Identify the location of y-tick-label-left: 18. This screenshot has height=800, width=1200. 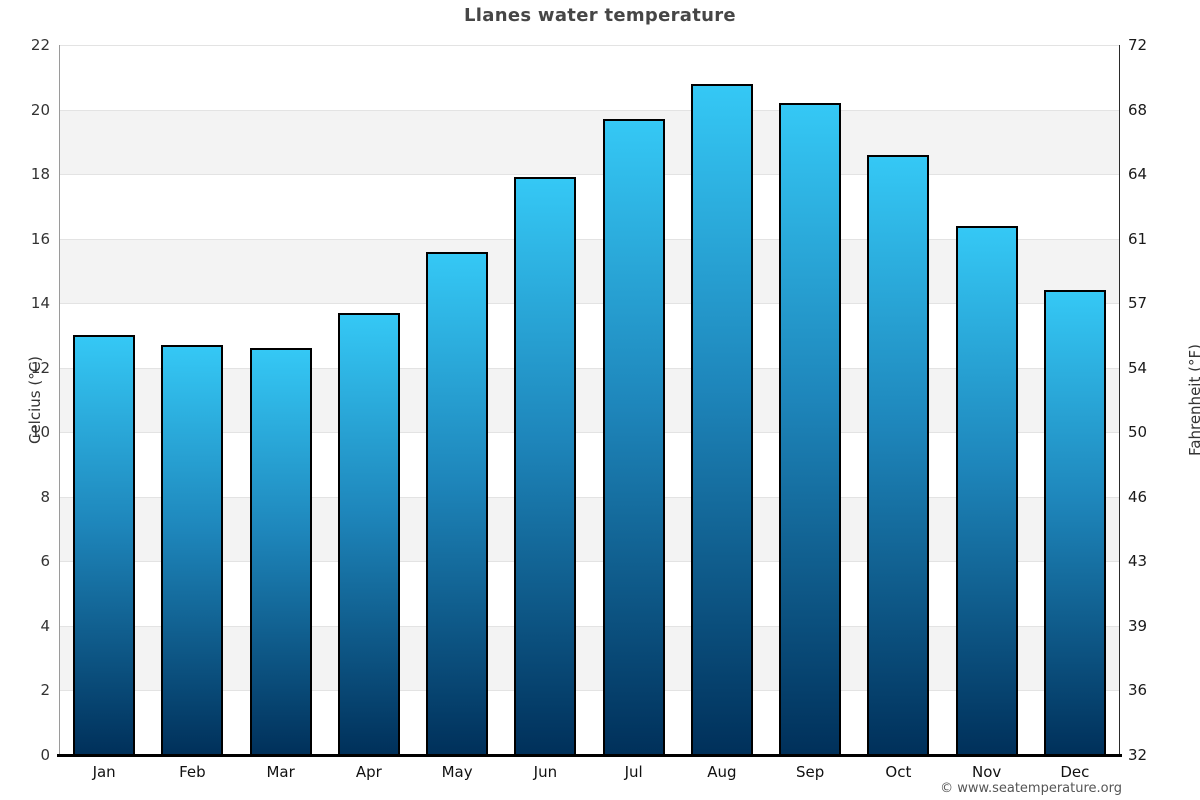
(40, 174).